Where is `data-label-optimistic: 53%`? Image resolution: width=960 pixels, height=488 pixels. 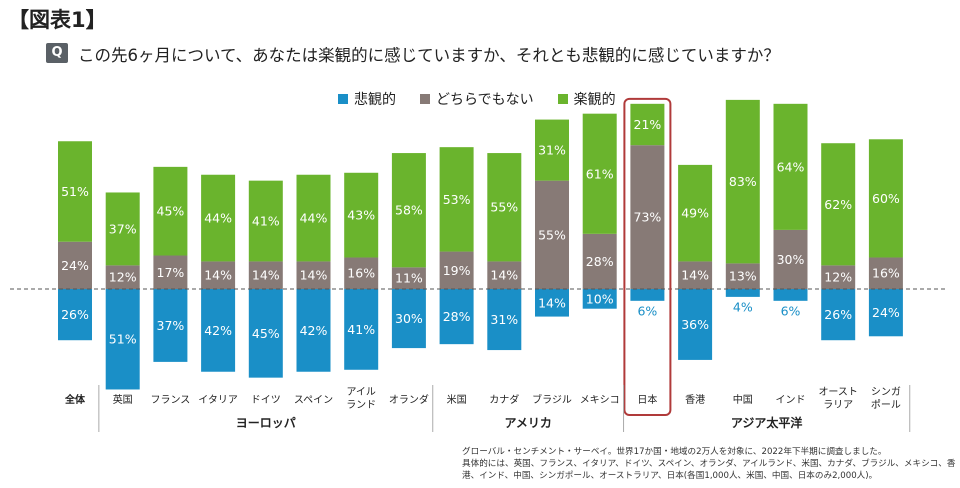 data-label-optimistic: 53% is located at coordinates (457, 199).